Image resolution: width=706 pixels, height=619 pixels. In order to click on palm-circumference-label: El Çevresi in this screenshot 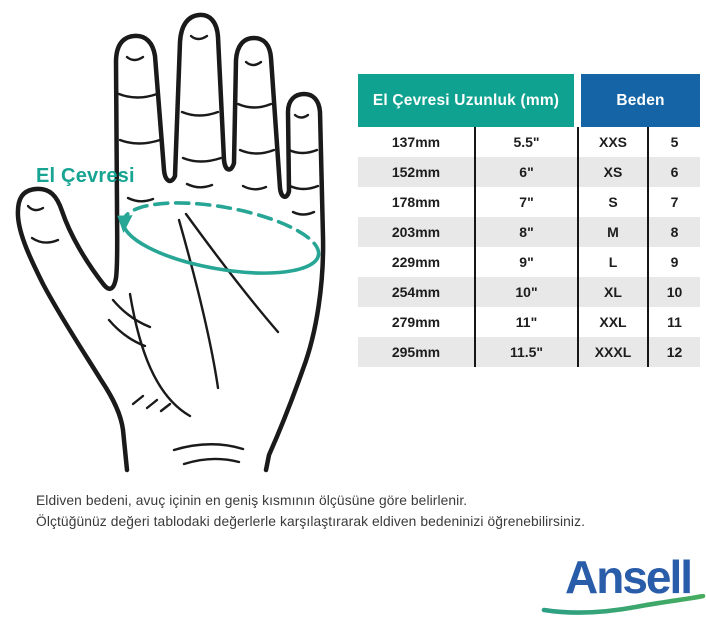, I will do `click(85, 176)`.